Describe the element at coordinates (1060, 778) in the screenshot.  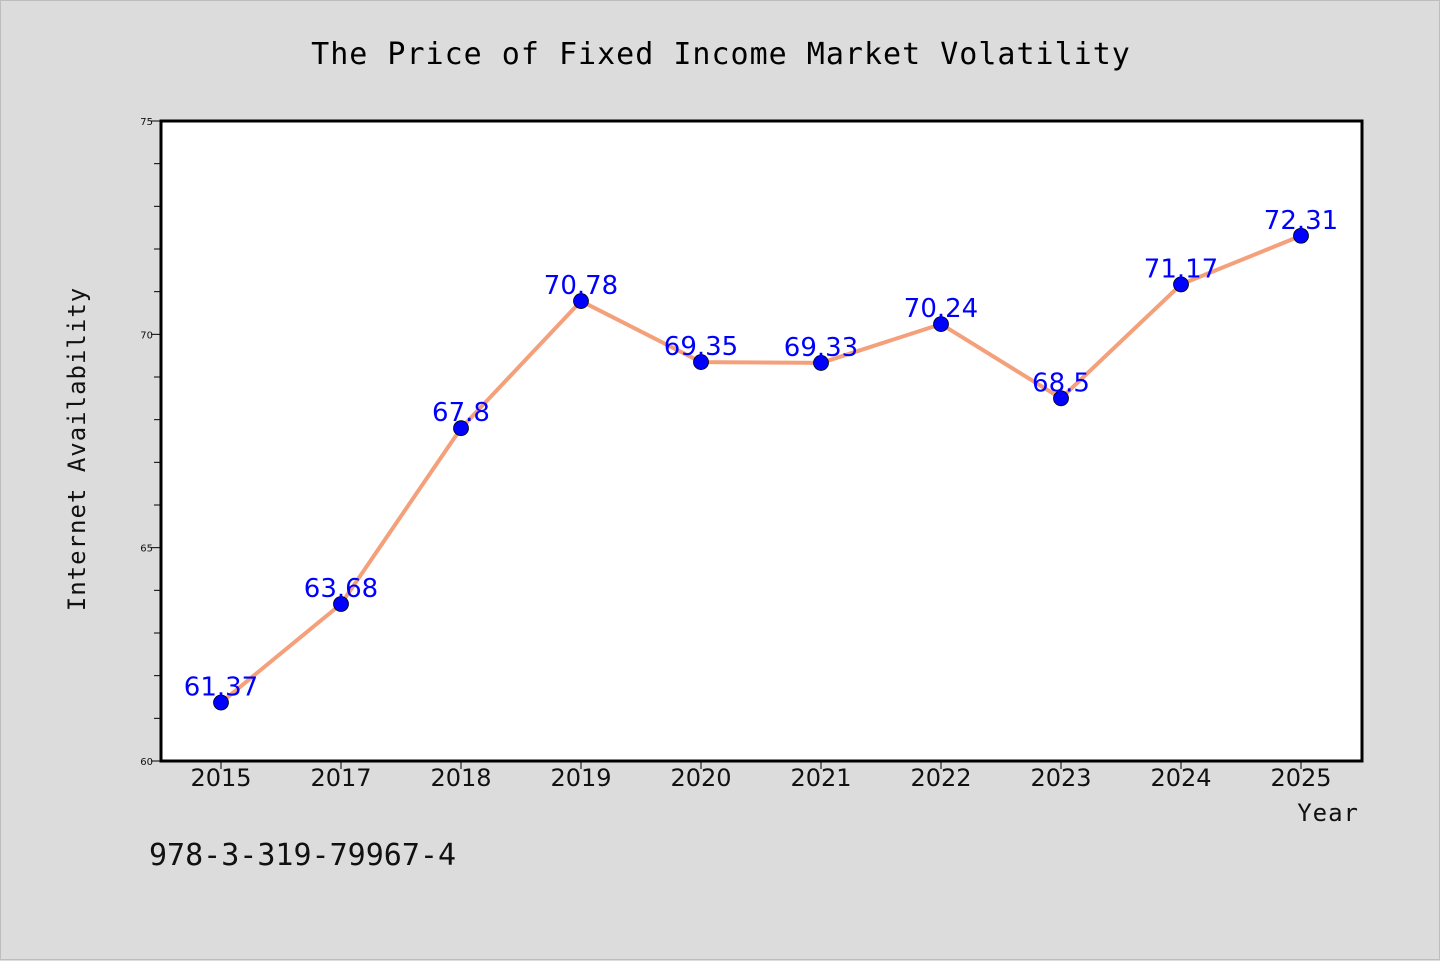
I see `x-tick-label: 2023` at that location.